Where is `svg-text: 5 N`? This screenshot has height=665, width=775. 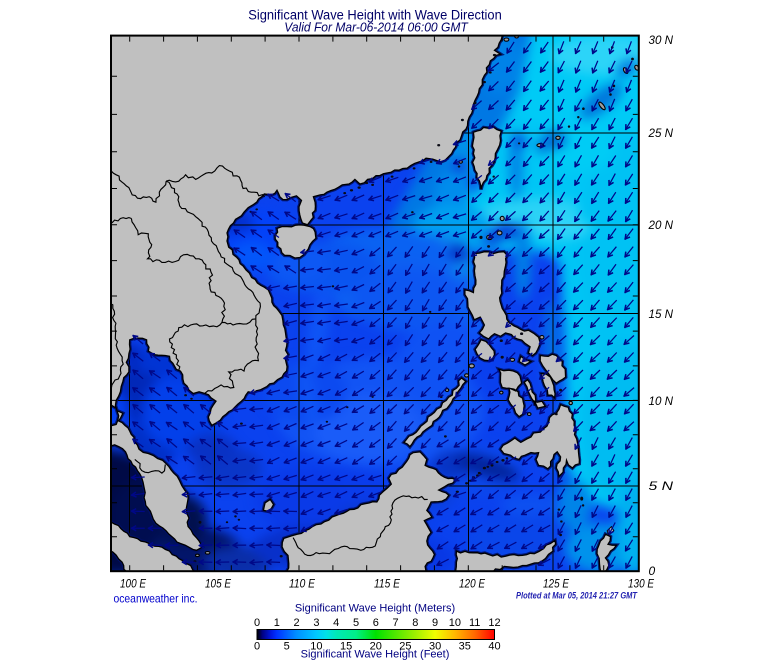
svg-text: 5 N is located at coordinates (661, 486).